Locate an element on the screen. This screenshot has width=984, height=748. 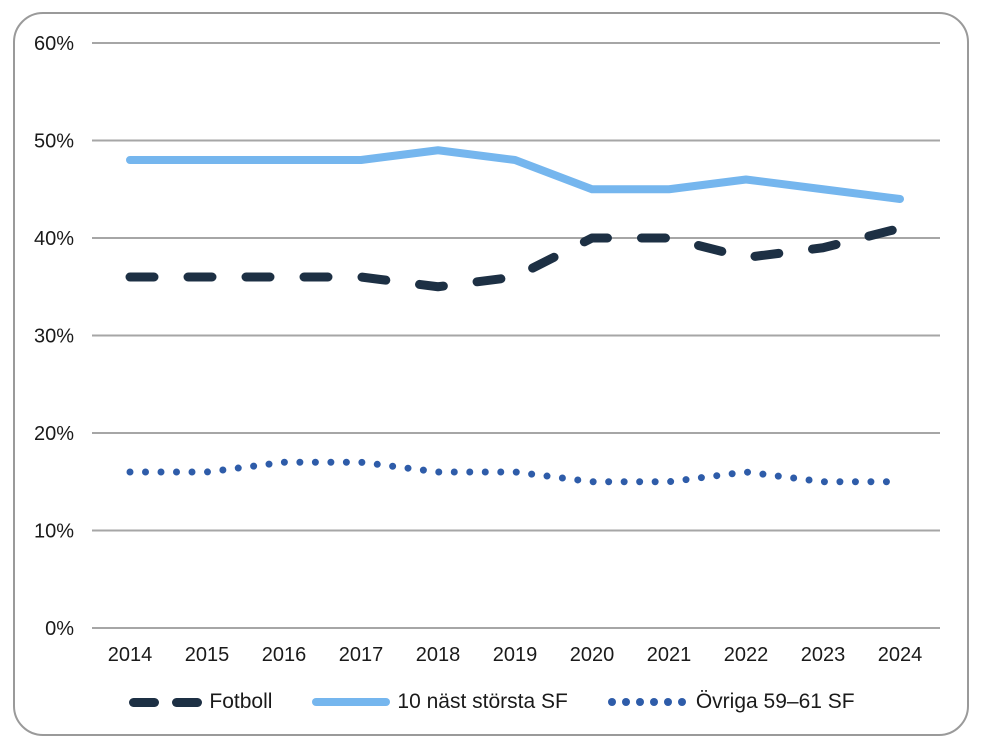
y-tick-label: 0% is located at coordinates (59, 629).